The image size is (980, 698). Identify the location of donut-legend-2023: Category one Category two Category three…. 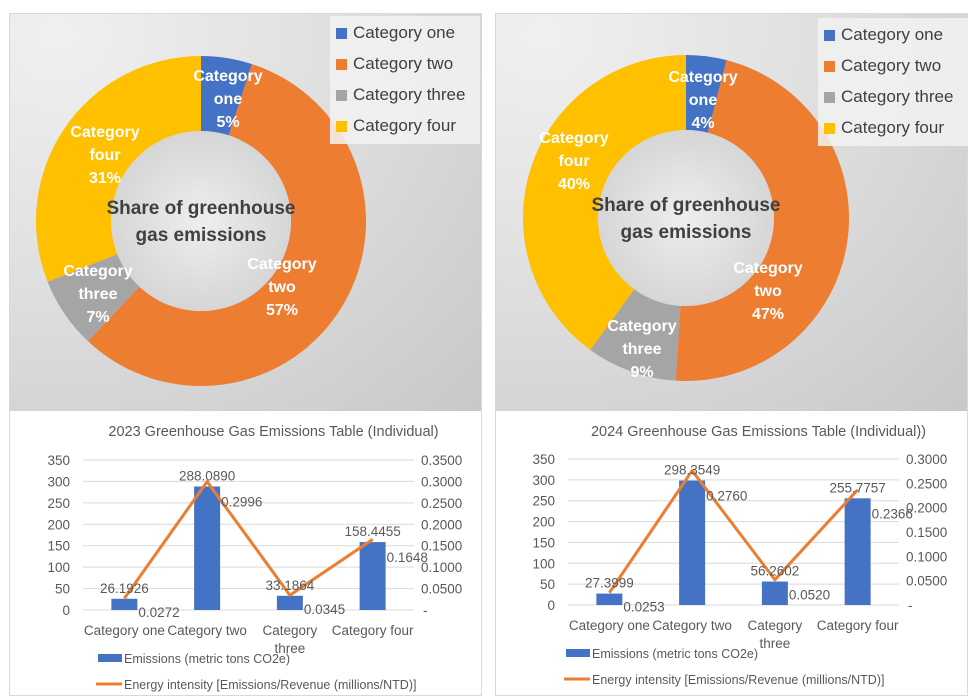
(405, 80).